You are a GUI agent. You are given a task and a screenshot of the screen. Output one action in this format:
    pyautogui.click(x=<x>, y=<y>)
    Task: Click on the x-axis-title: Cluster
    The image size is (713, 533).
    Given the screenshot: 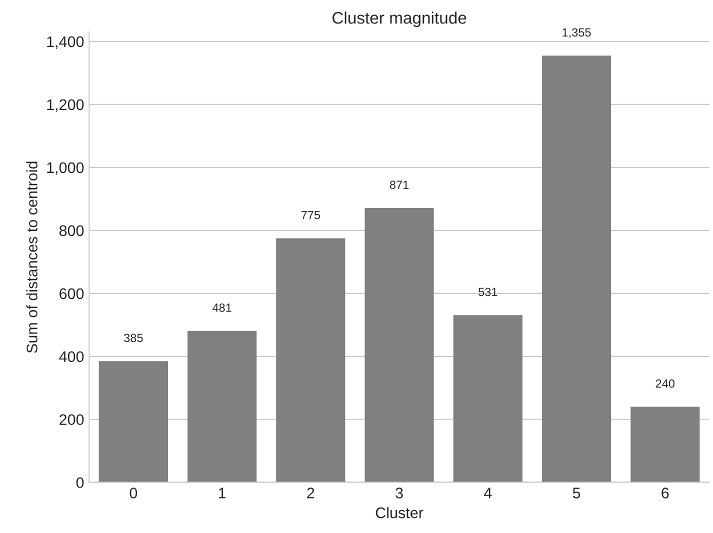 What is the action you would take?
    pyautogui.click(x=400, y=512)
    